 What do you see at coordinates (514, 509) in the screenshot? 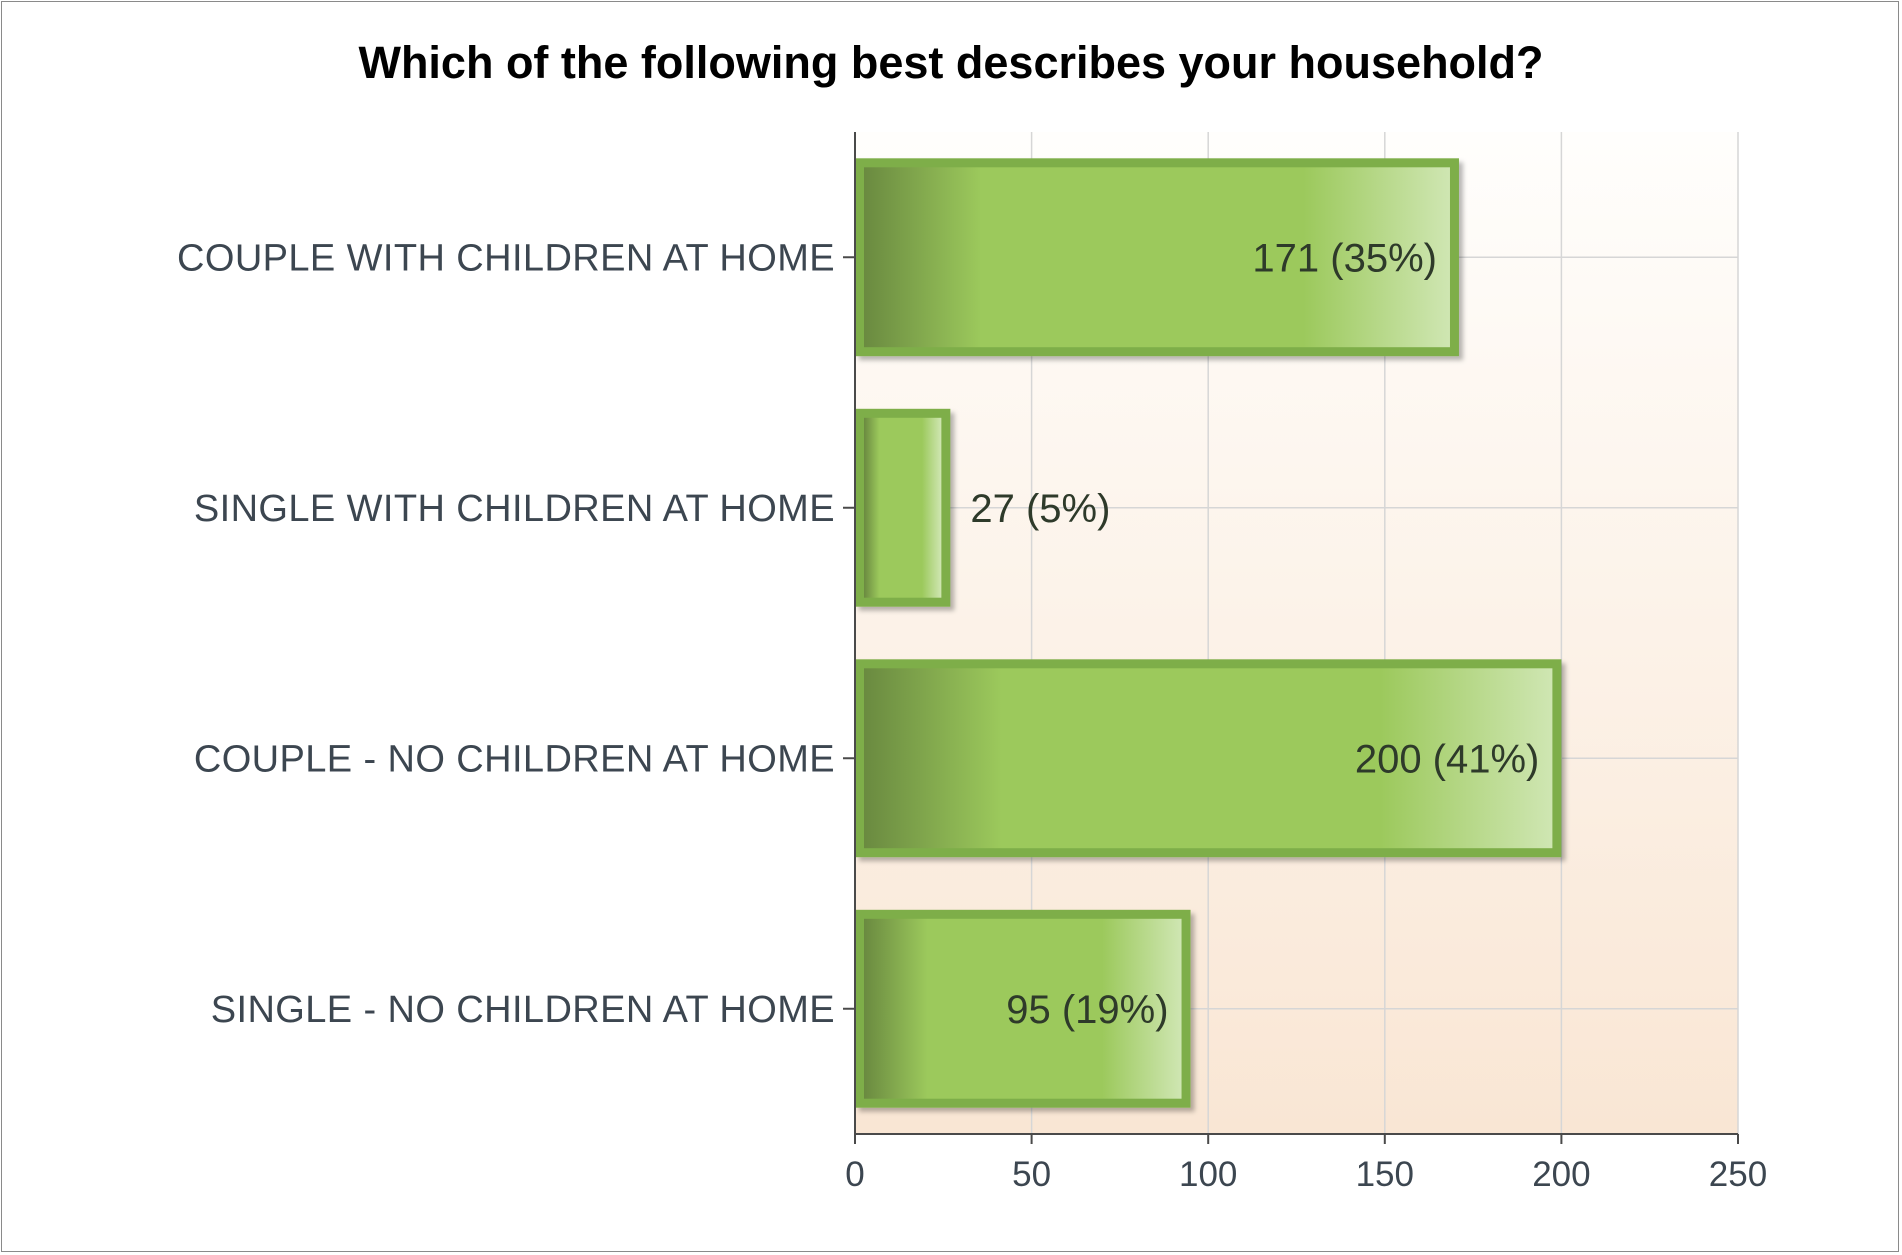
I see `category-label: SINGLE WITH CHILDREN AT HOME` at bounding box center [514, 509].